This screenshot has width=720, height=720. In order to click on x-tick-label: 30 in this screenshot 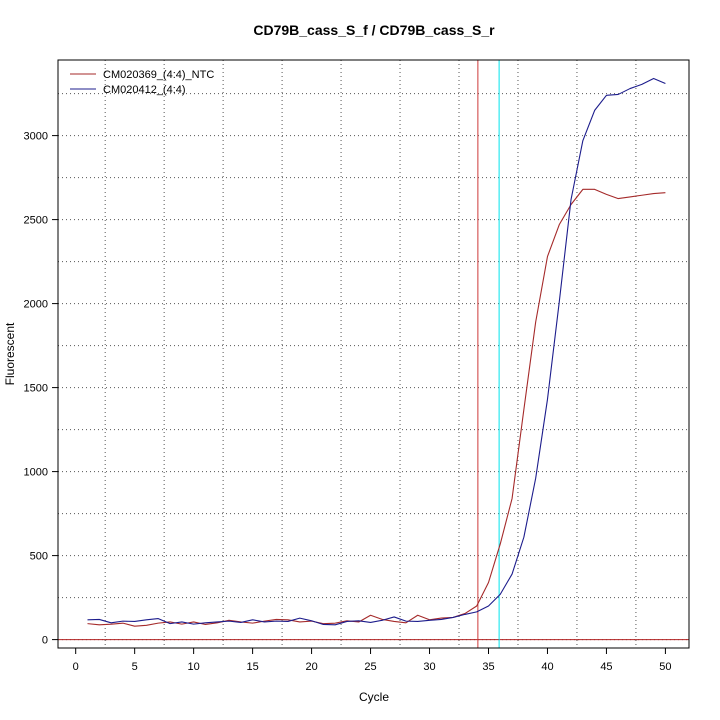, I will do `click(429, 667)`.